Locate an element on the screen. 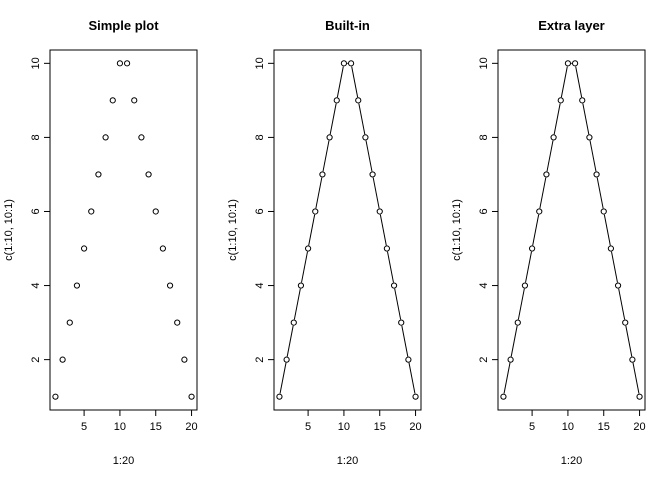 The width and height of the screenshot is (672, 480). x-axis-label: 1:20 is located at coordinates (123, 461).